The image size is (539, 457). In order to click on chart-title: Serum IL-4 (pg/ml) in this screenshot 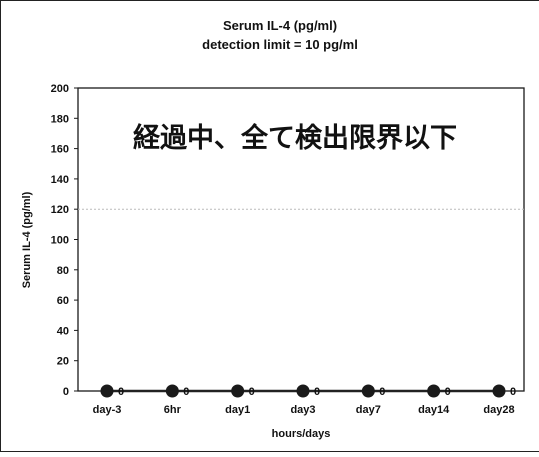, I will do `click(280, 25)`.